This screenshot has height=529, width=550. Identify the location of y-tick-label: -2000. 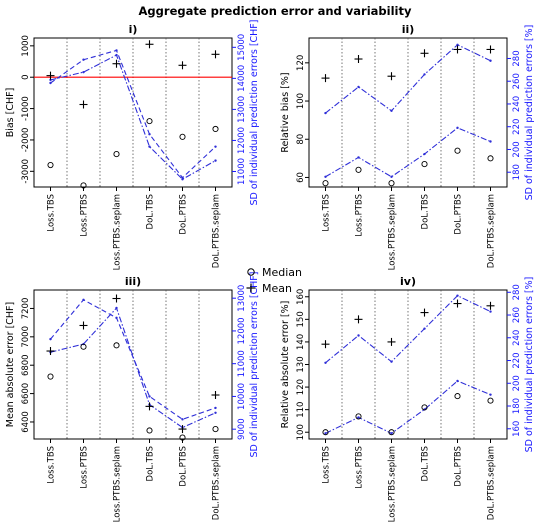
(26, 140).